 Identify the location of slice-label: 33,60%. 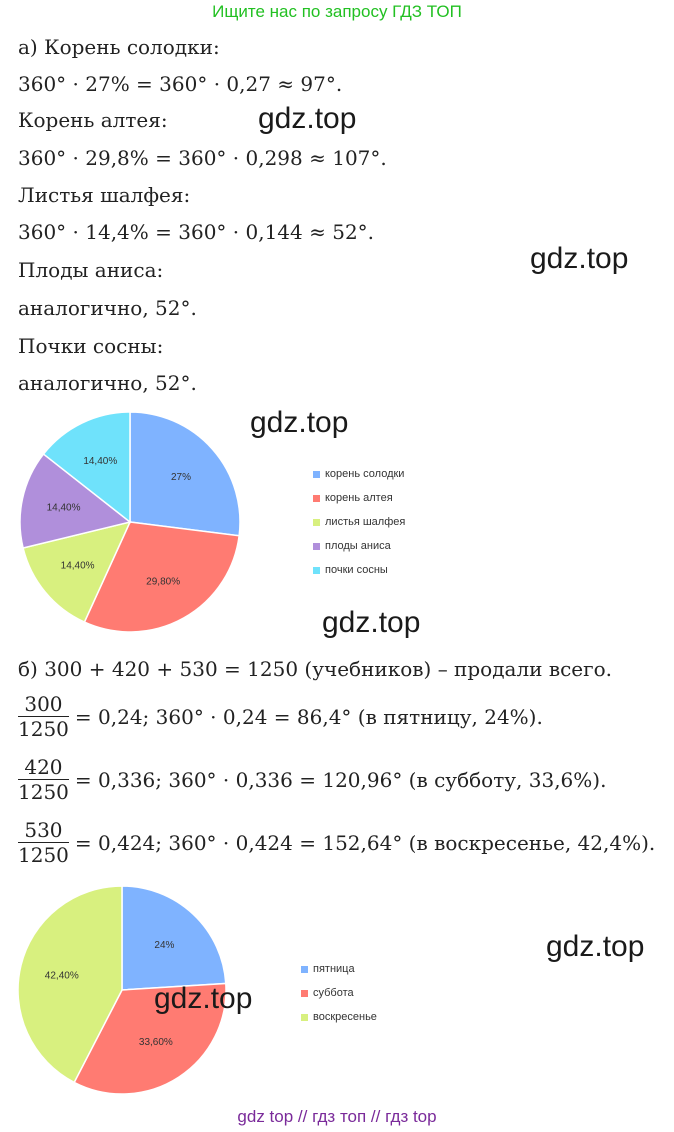
(156, 1042).